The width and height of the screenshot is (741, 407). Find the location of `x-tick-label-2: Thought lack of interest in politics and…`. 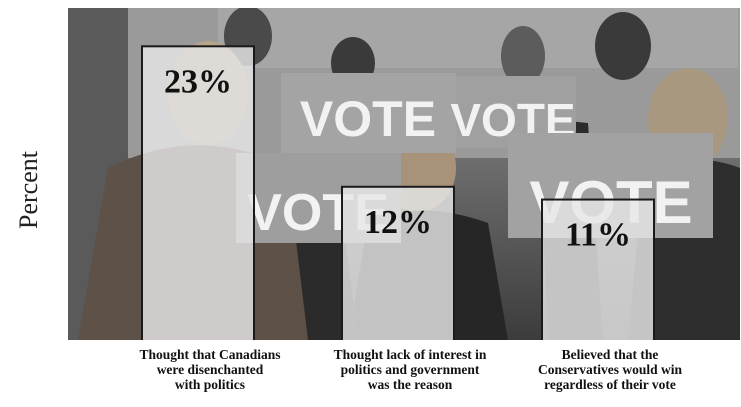

x-tick-label-2: Thought lack of interest in politics and… is located at coordinates (410, 369).